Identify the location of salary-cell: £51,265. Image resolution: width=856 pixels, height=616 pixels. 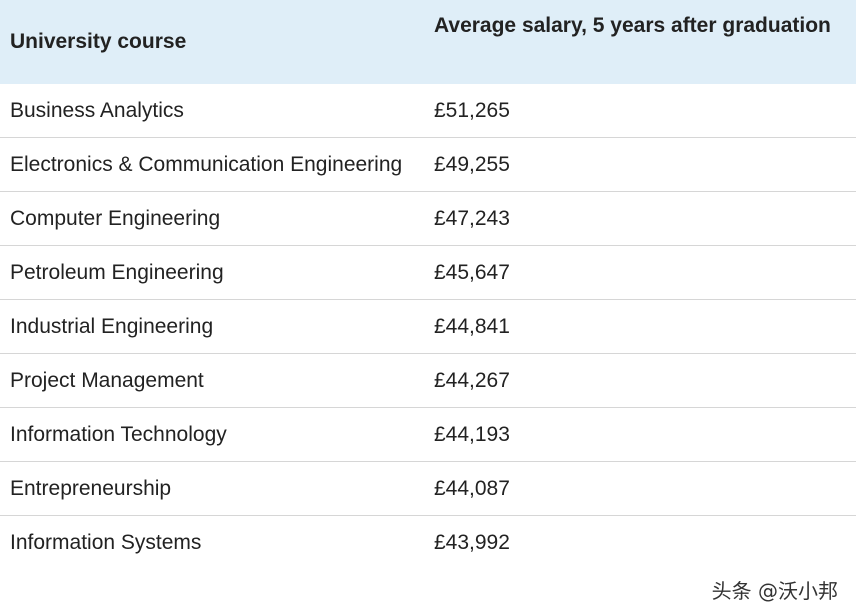
(472, 110).